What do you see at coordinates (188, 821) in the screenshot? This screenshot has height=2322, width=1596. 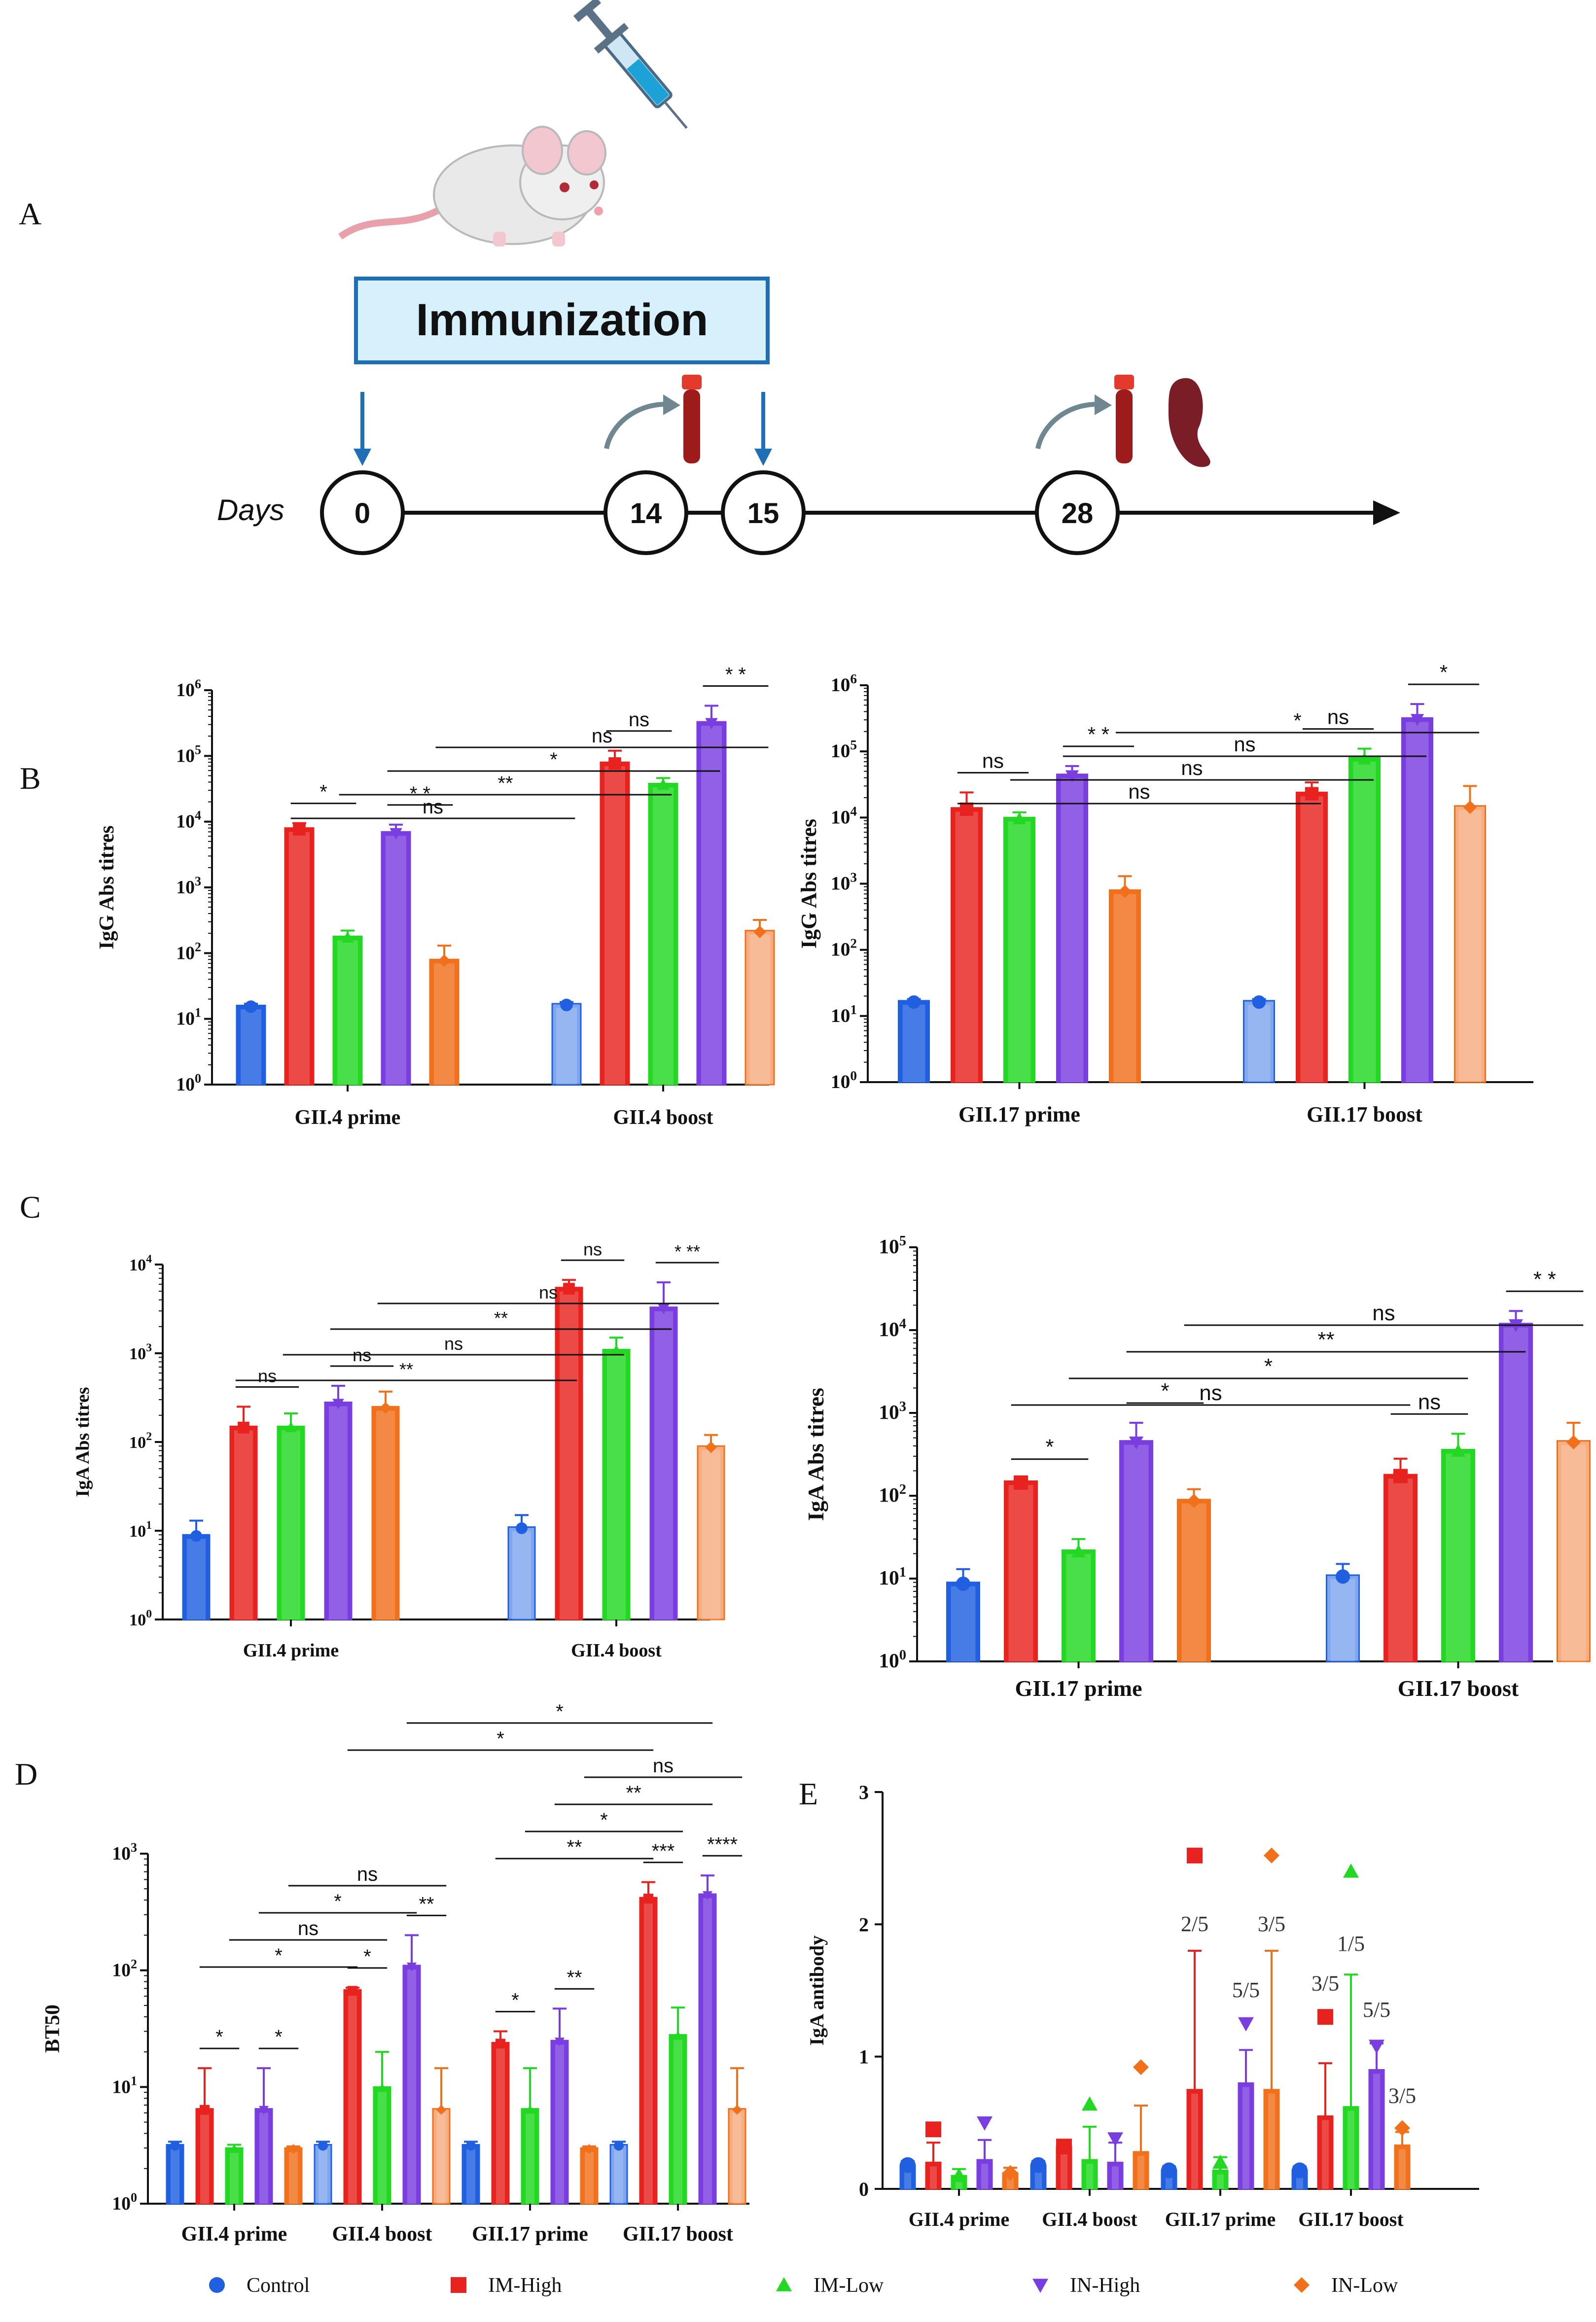 I see `y-tick-label: 10⁴` at bounding box center [188, 821].